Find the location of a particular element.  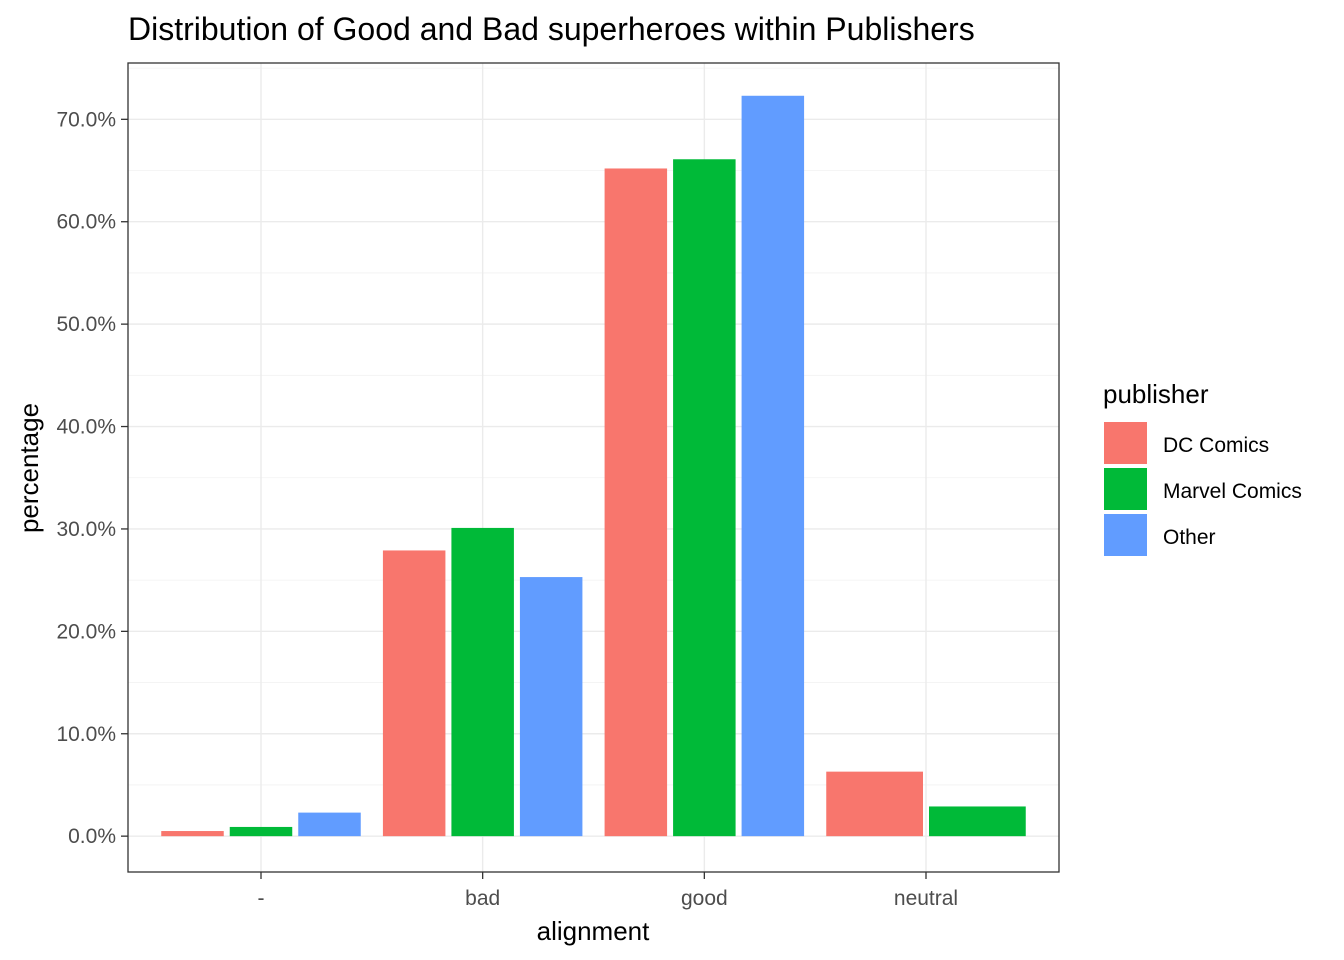

x-tick-label: bad is located at coordinates (482, 898).